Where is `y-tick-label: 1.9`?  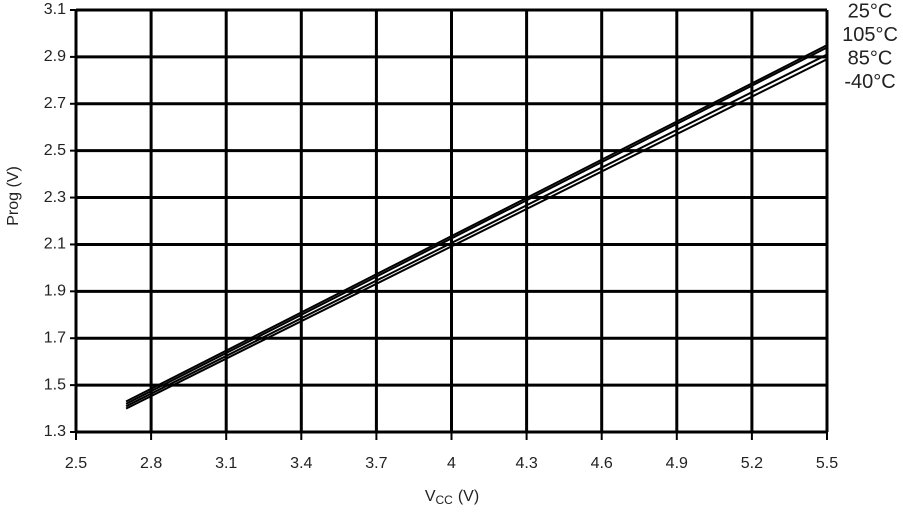 y-tick-label: 1.9 is located at coordinates (55, 291).